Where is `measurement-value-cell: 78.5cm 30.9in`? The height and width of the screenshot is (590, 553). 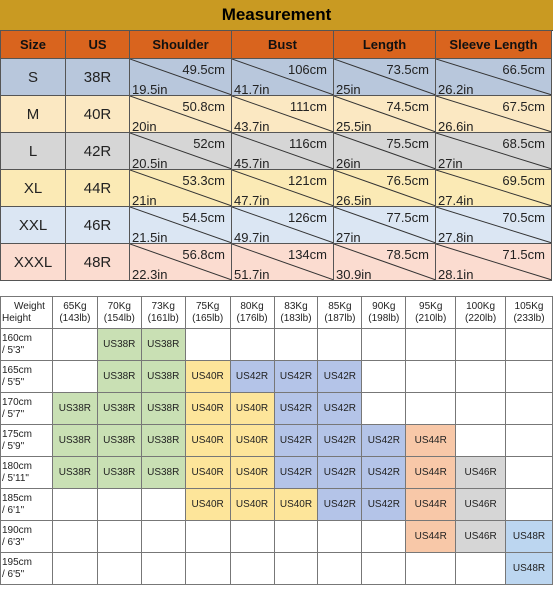
measurement-value-cell: 78.5cm 30.9in is located at coordinates (384, 262).